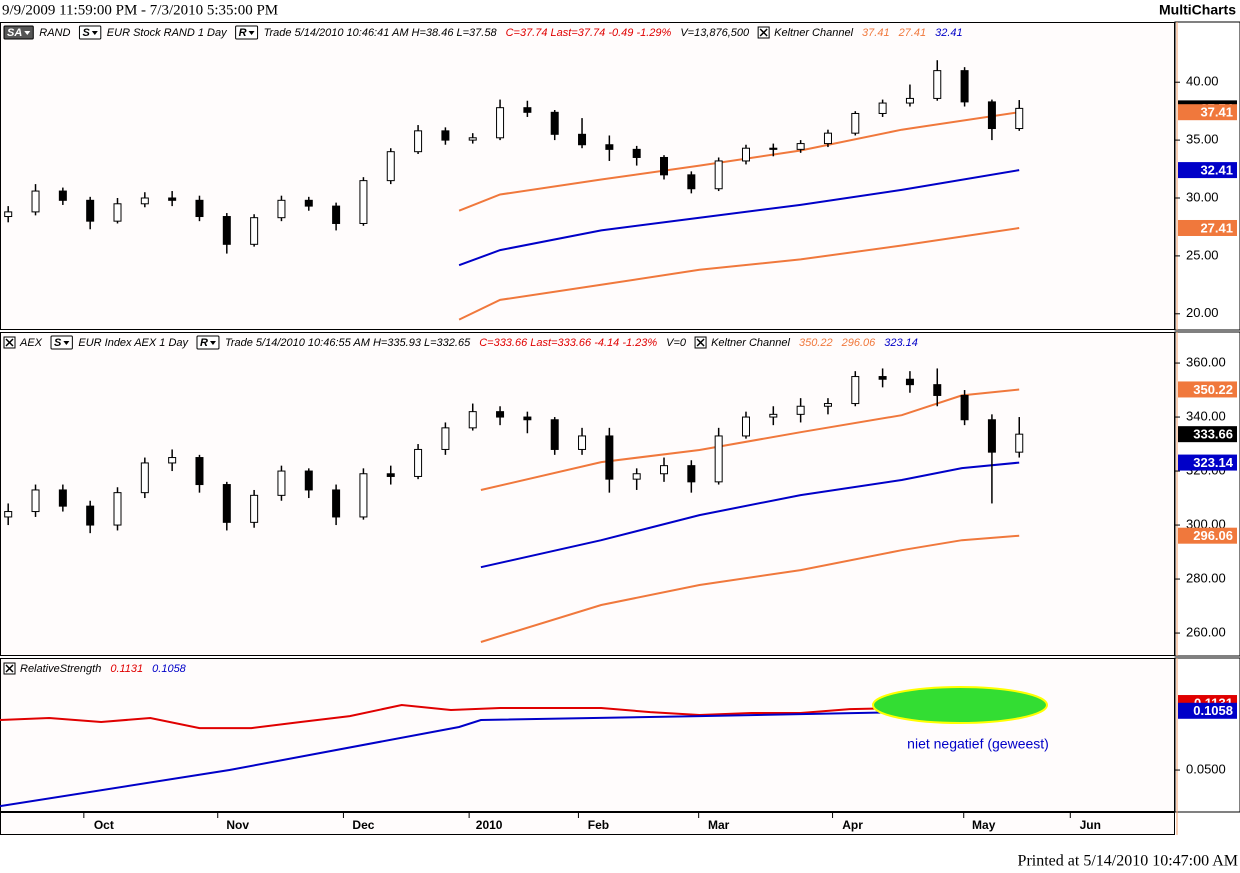 Image resolution: width=1240 pixels, height=873 pixels. Describe the element at coordinates (31, 343) in the screenshot. I see `legend-text: AEX` at that location.